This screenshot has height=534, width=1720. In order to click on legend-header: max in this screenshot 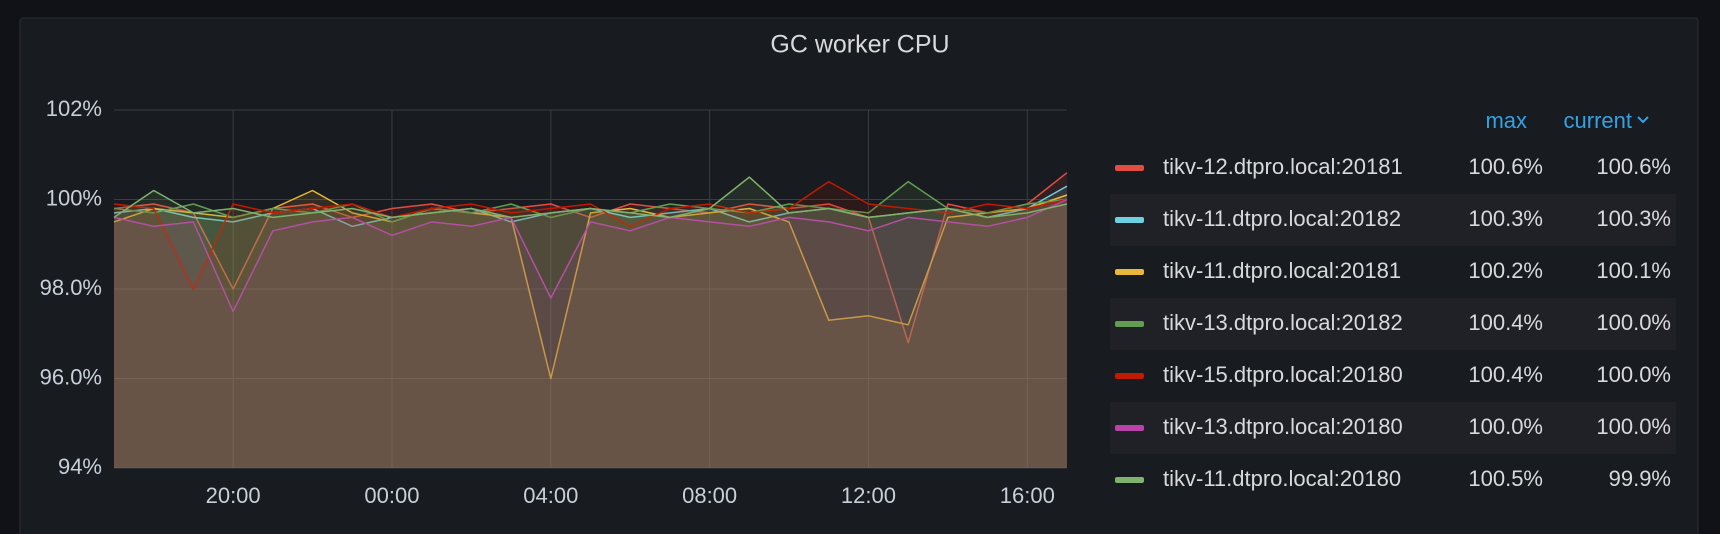, I will do `click(1506, 120)`.